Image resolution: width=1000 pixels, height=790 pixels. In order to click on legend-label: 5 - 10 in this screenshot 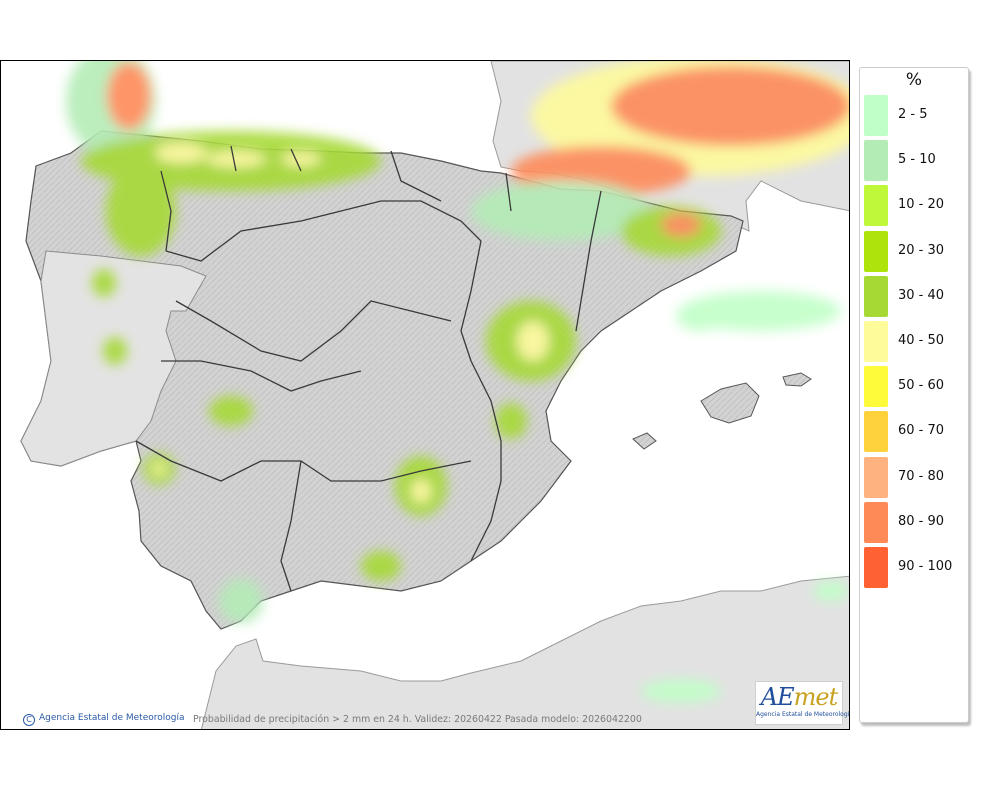, I will do `click(917, 160)`.